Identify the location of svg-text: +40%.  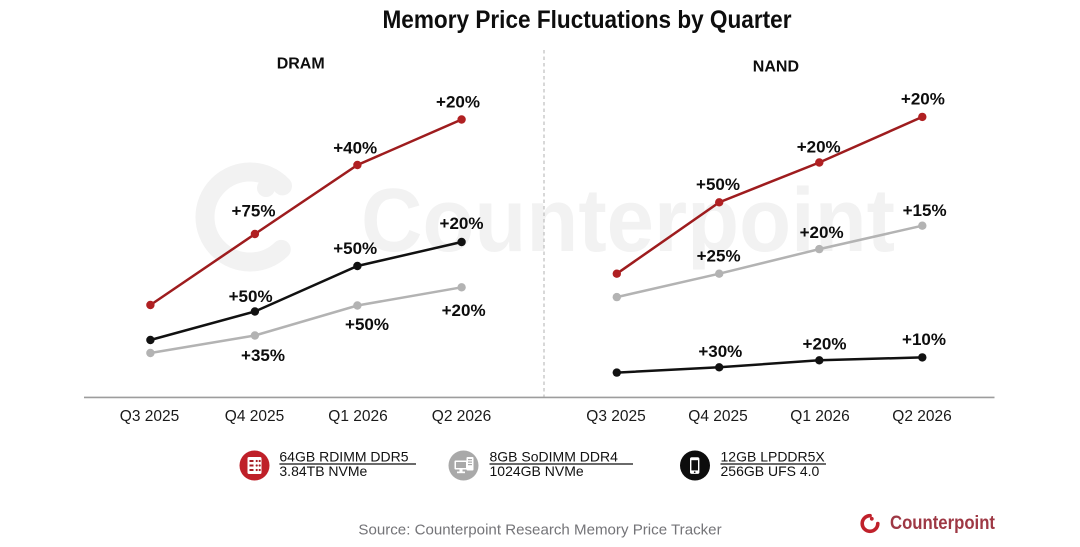
(355, 148).